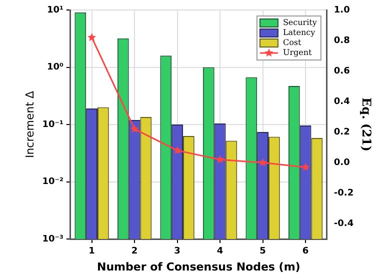  Describe the element at coordinates (55, 10) in the screenshot. I see `y-tick-label: 10¹` at that location.